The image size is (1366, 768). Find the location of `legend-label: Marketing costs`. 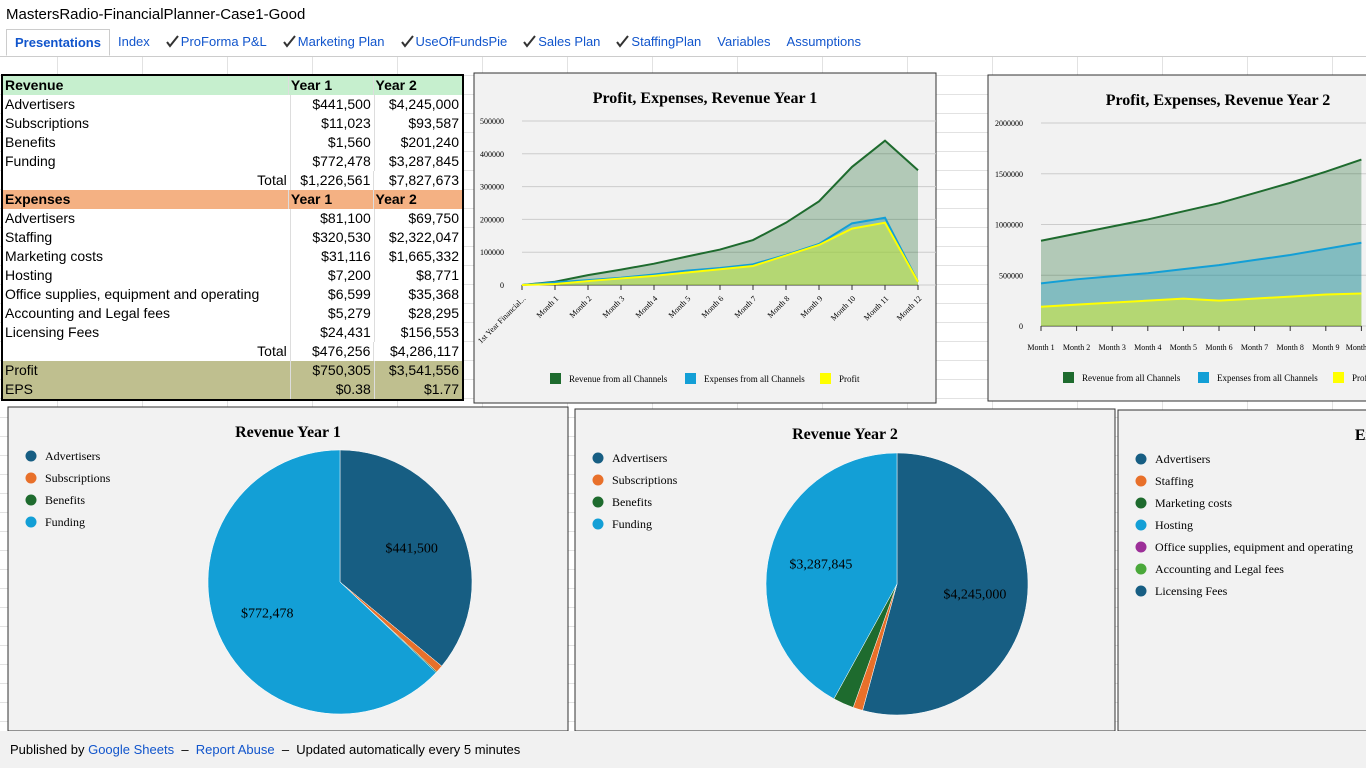

legend-label: Marketing costs is located at coordinates (1193, 503).